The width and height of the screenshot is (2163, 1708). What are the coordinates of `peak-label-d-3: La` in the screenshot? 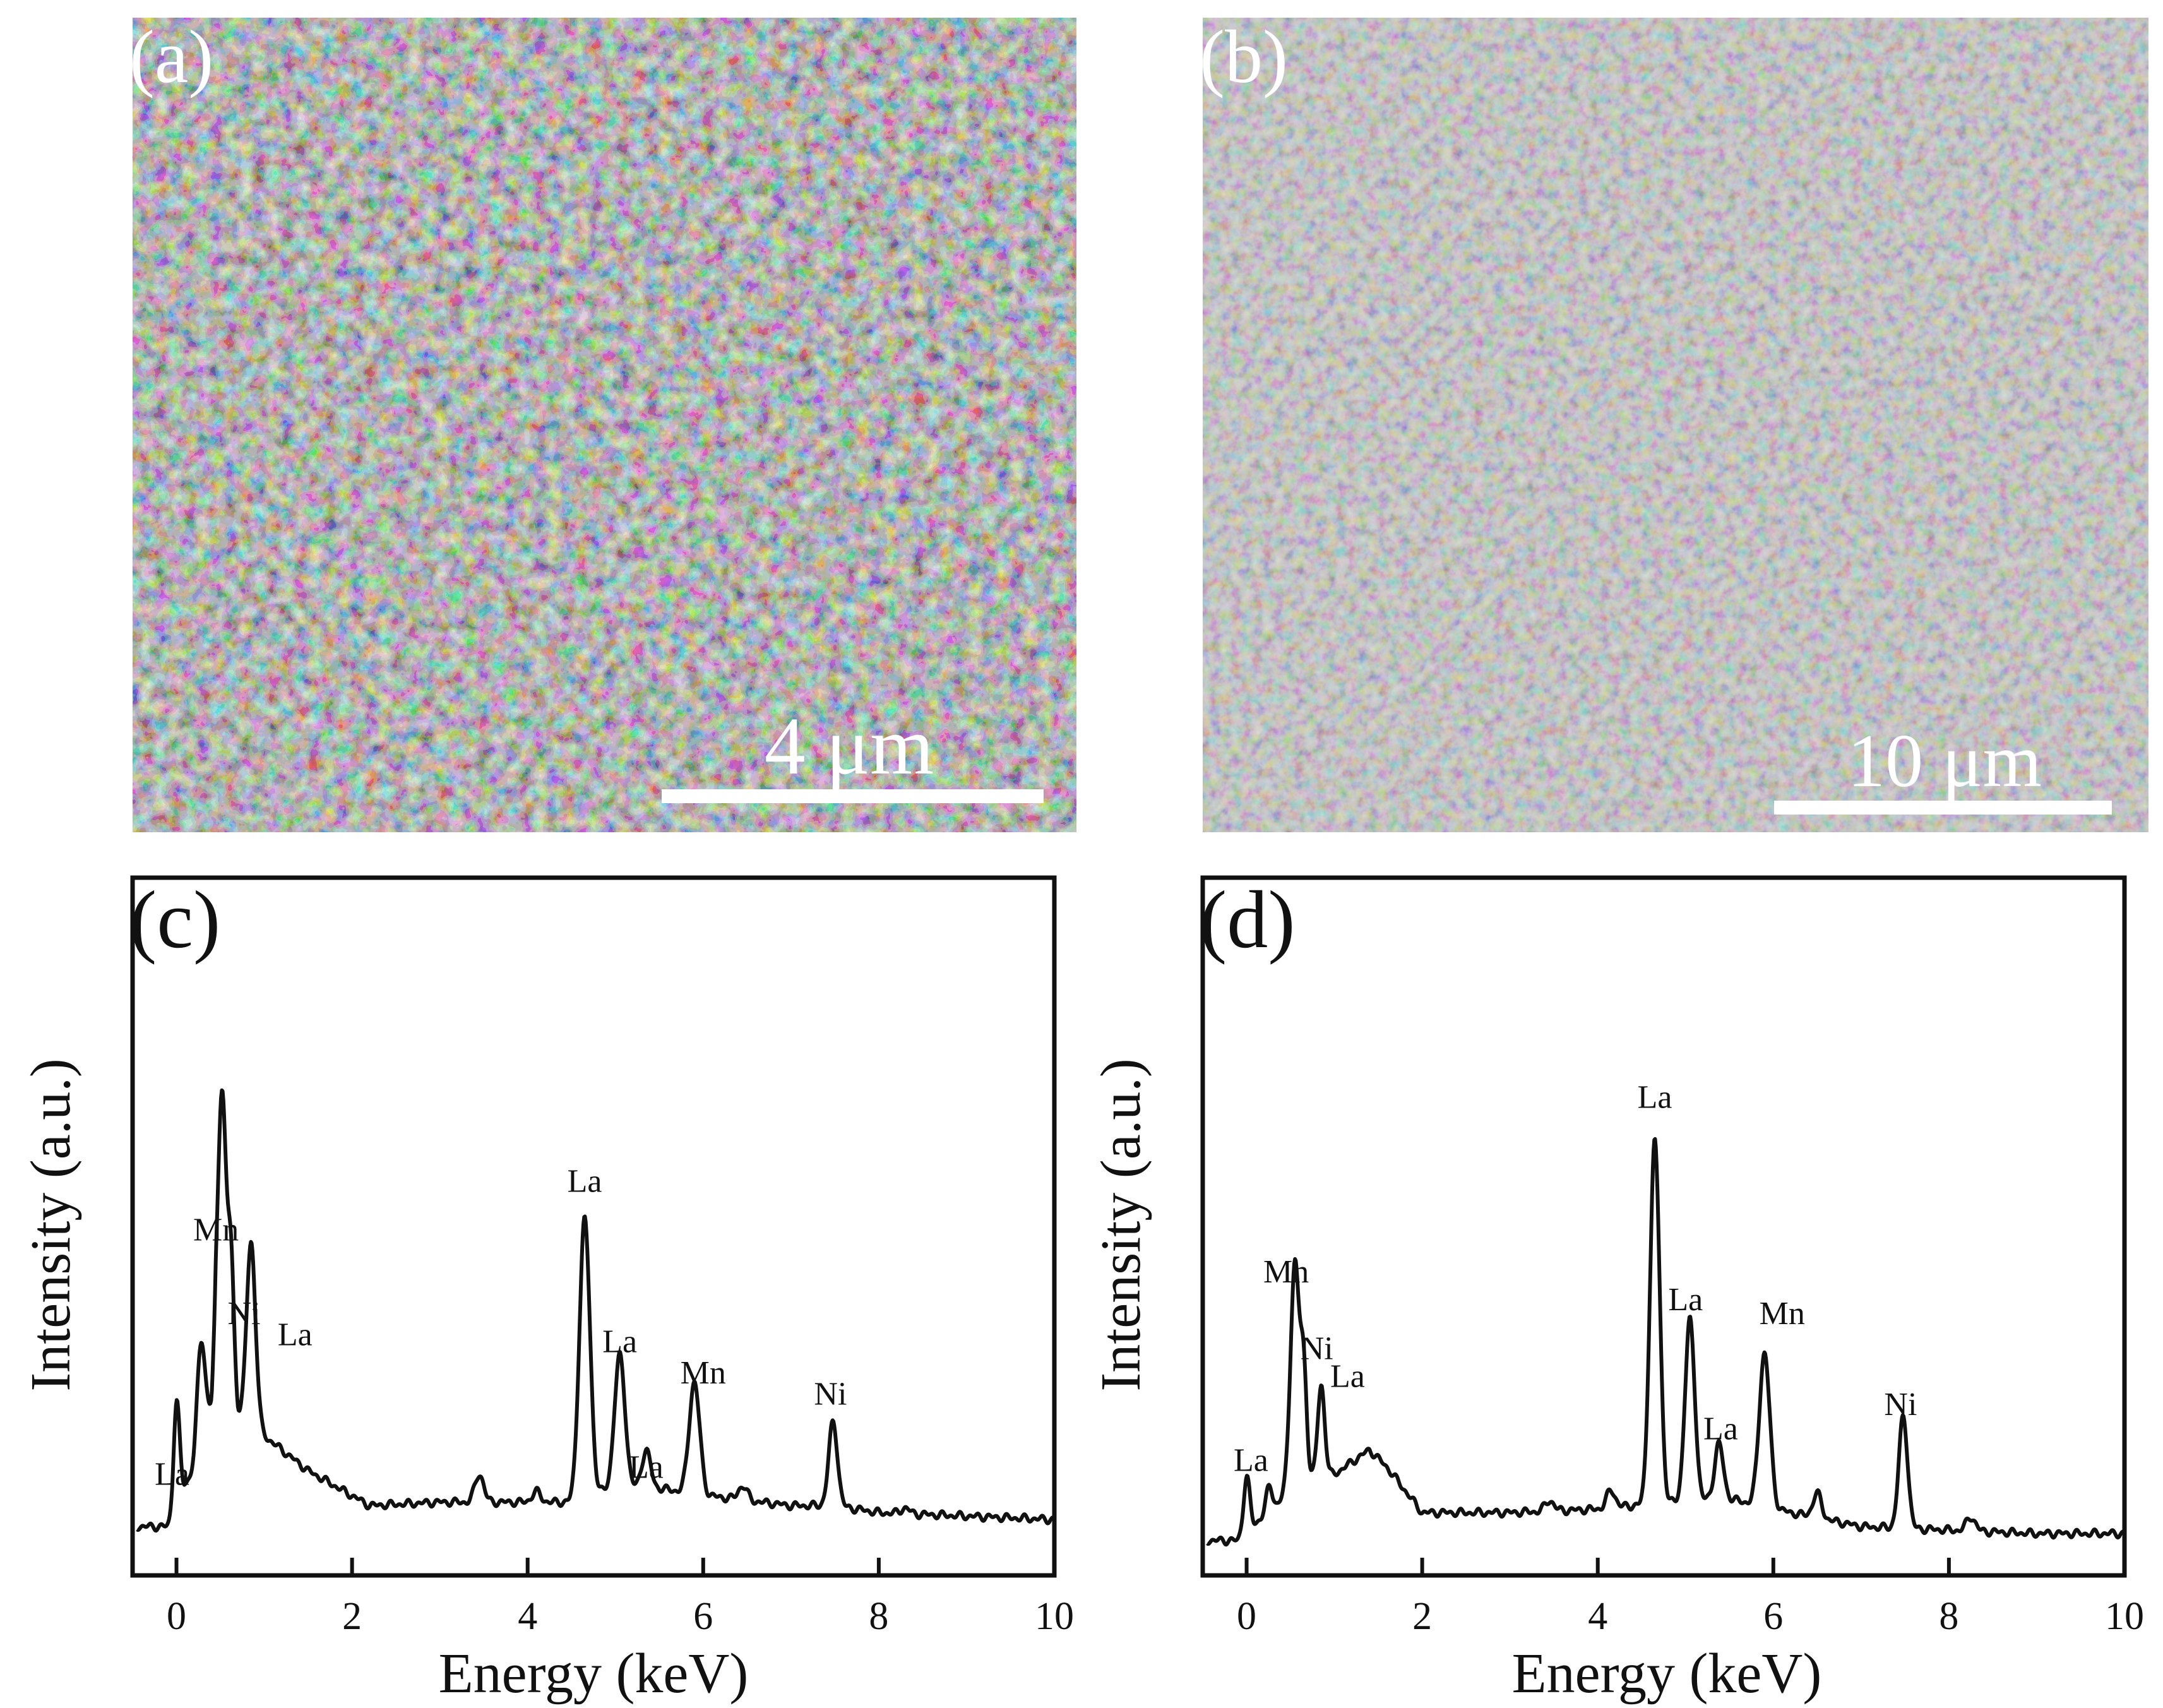 It's located at (1347, 1377).